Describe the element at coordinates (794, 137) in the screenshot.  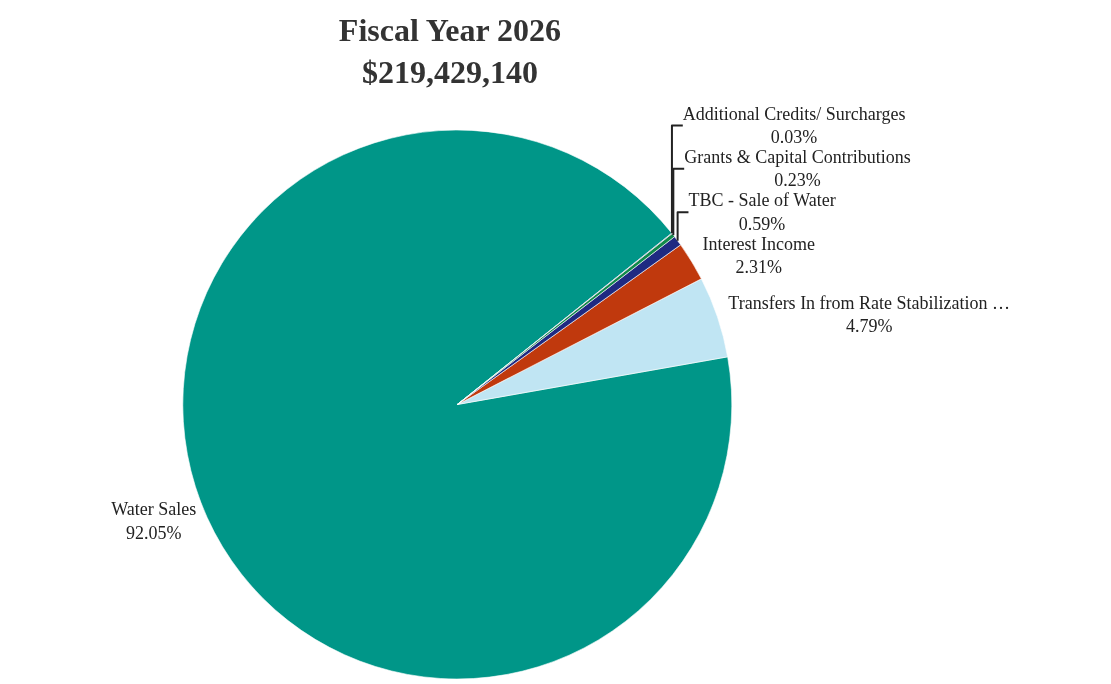
I see `data-label: 0.03%` at that location.